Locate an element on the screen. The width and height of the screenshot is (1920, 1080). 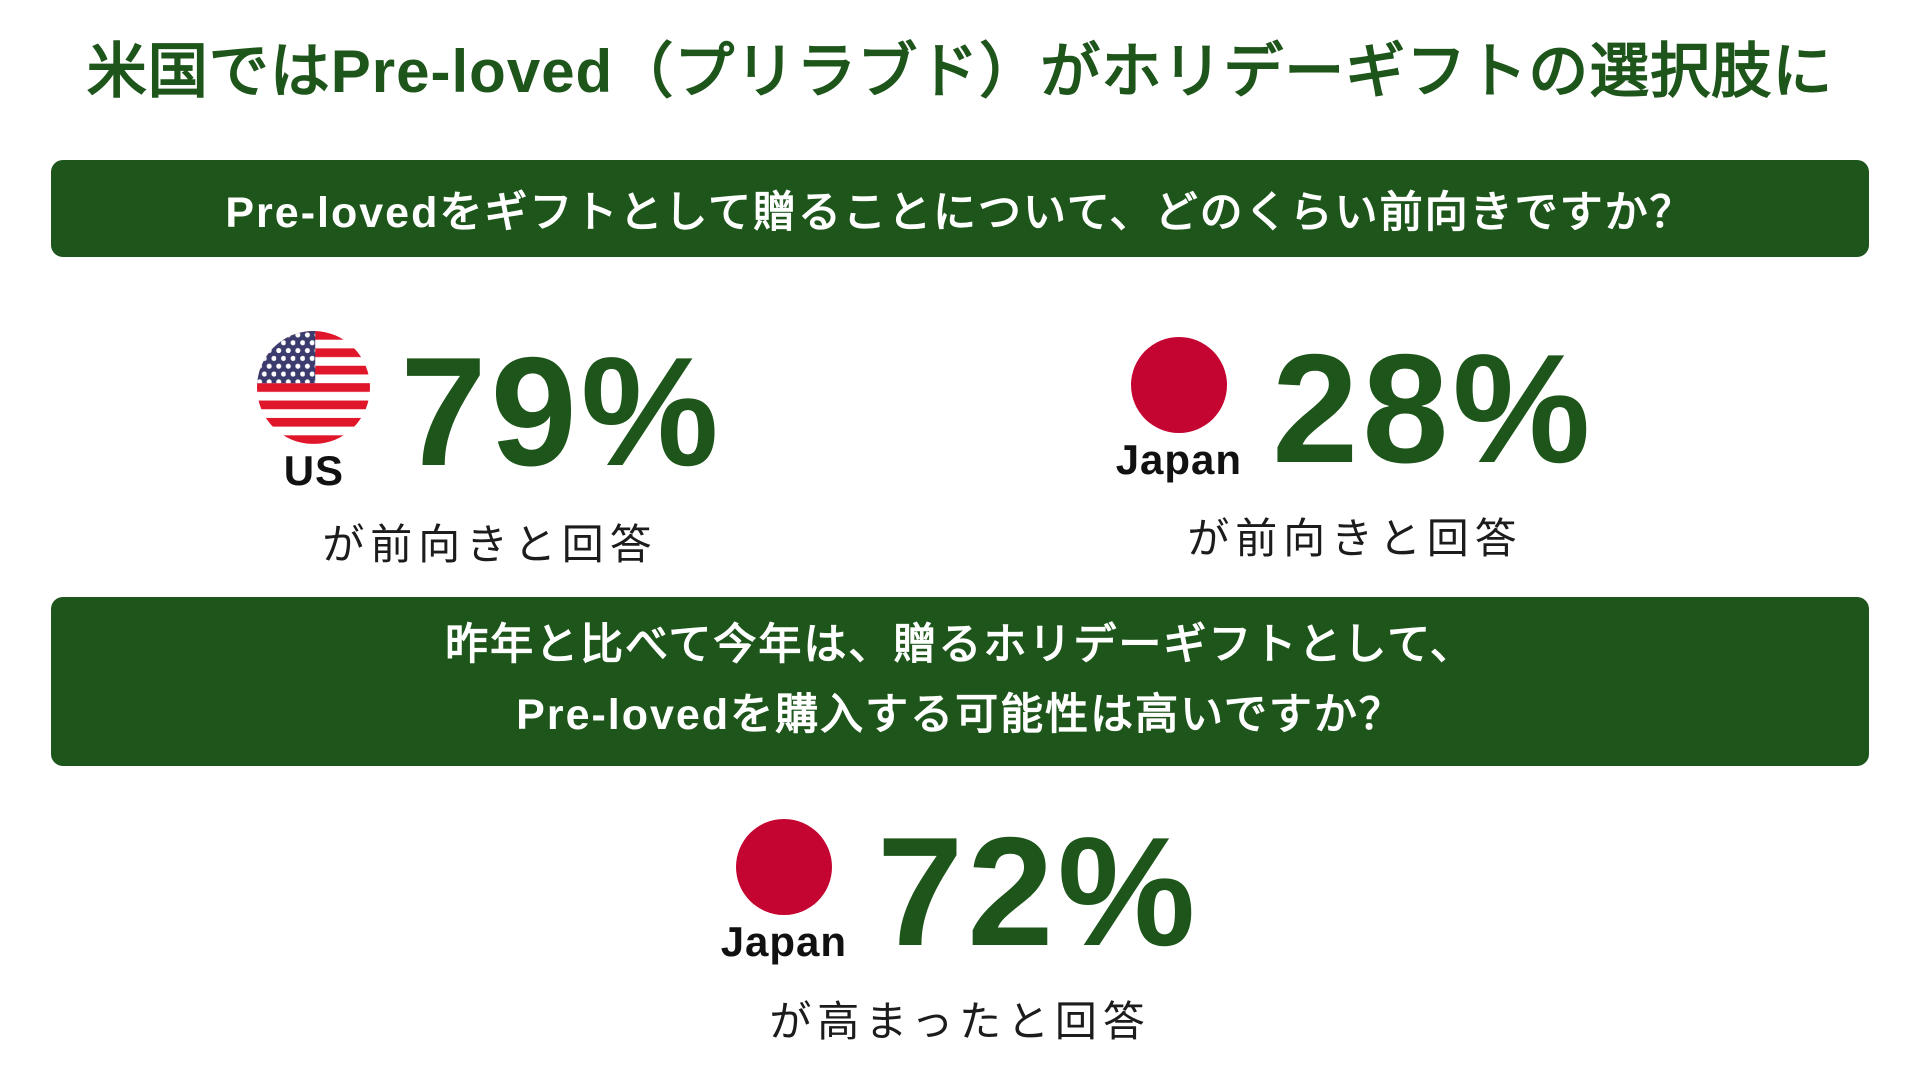
stat-japan-likelihood-main: Japan 72% is located at coordinates (960, 891).